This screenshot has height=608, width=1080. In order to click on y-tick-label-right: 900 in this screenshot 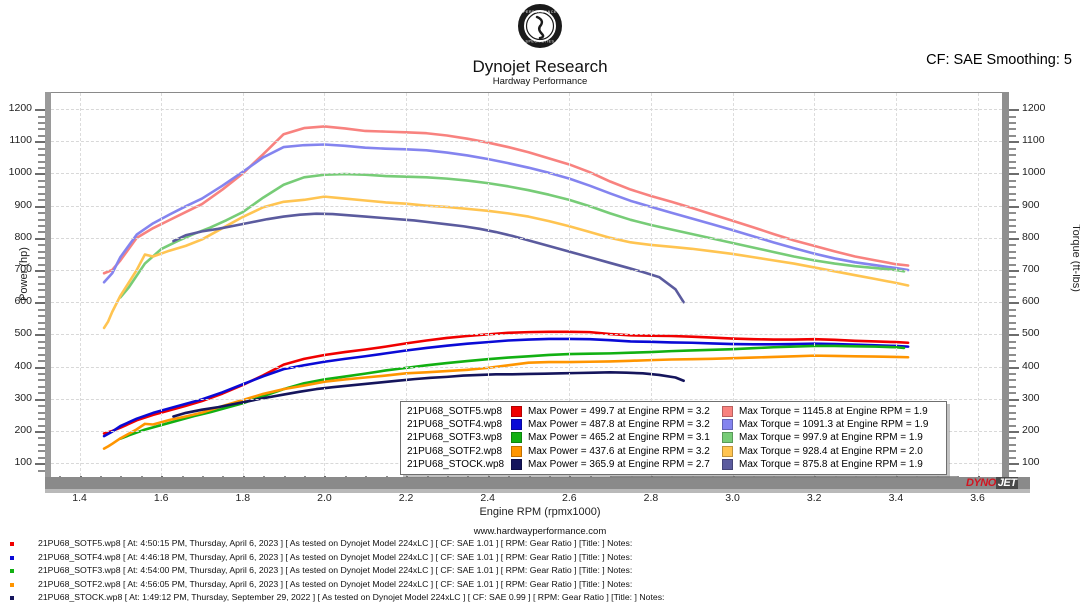, I will do `click(1031, 204)`.